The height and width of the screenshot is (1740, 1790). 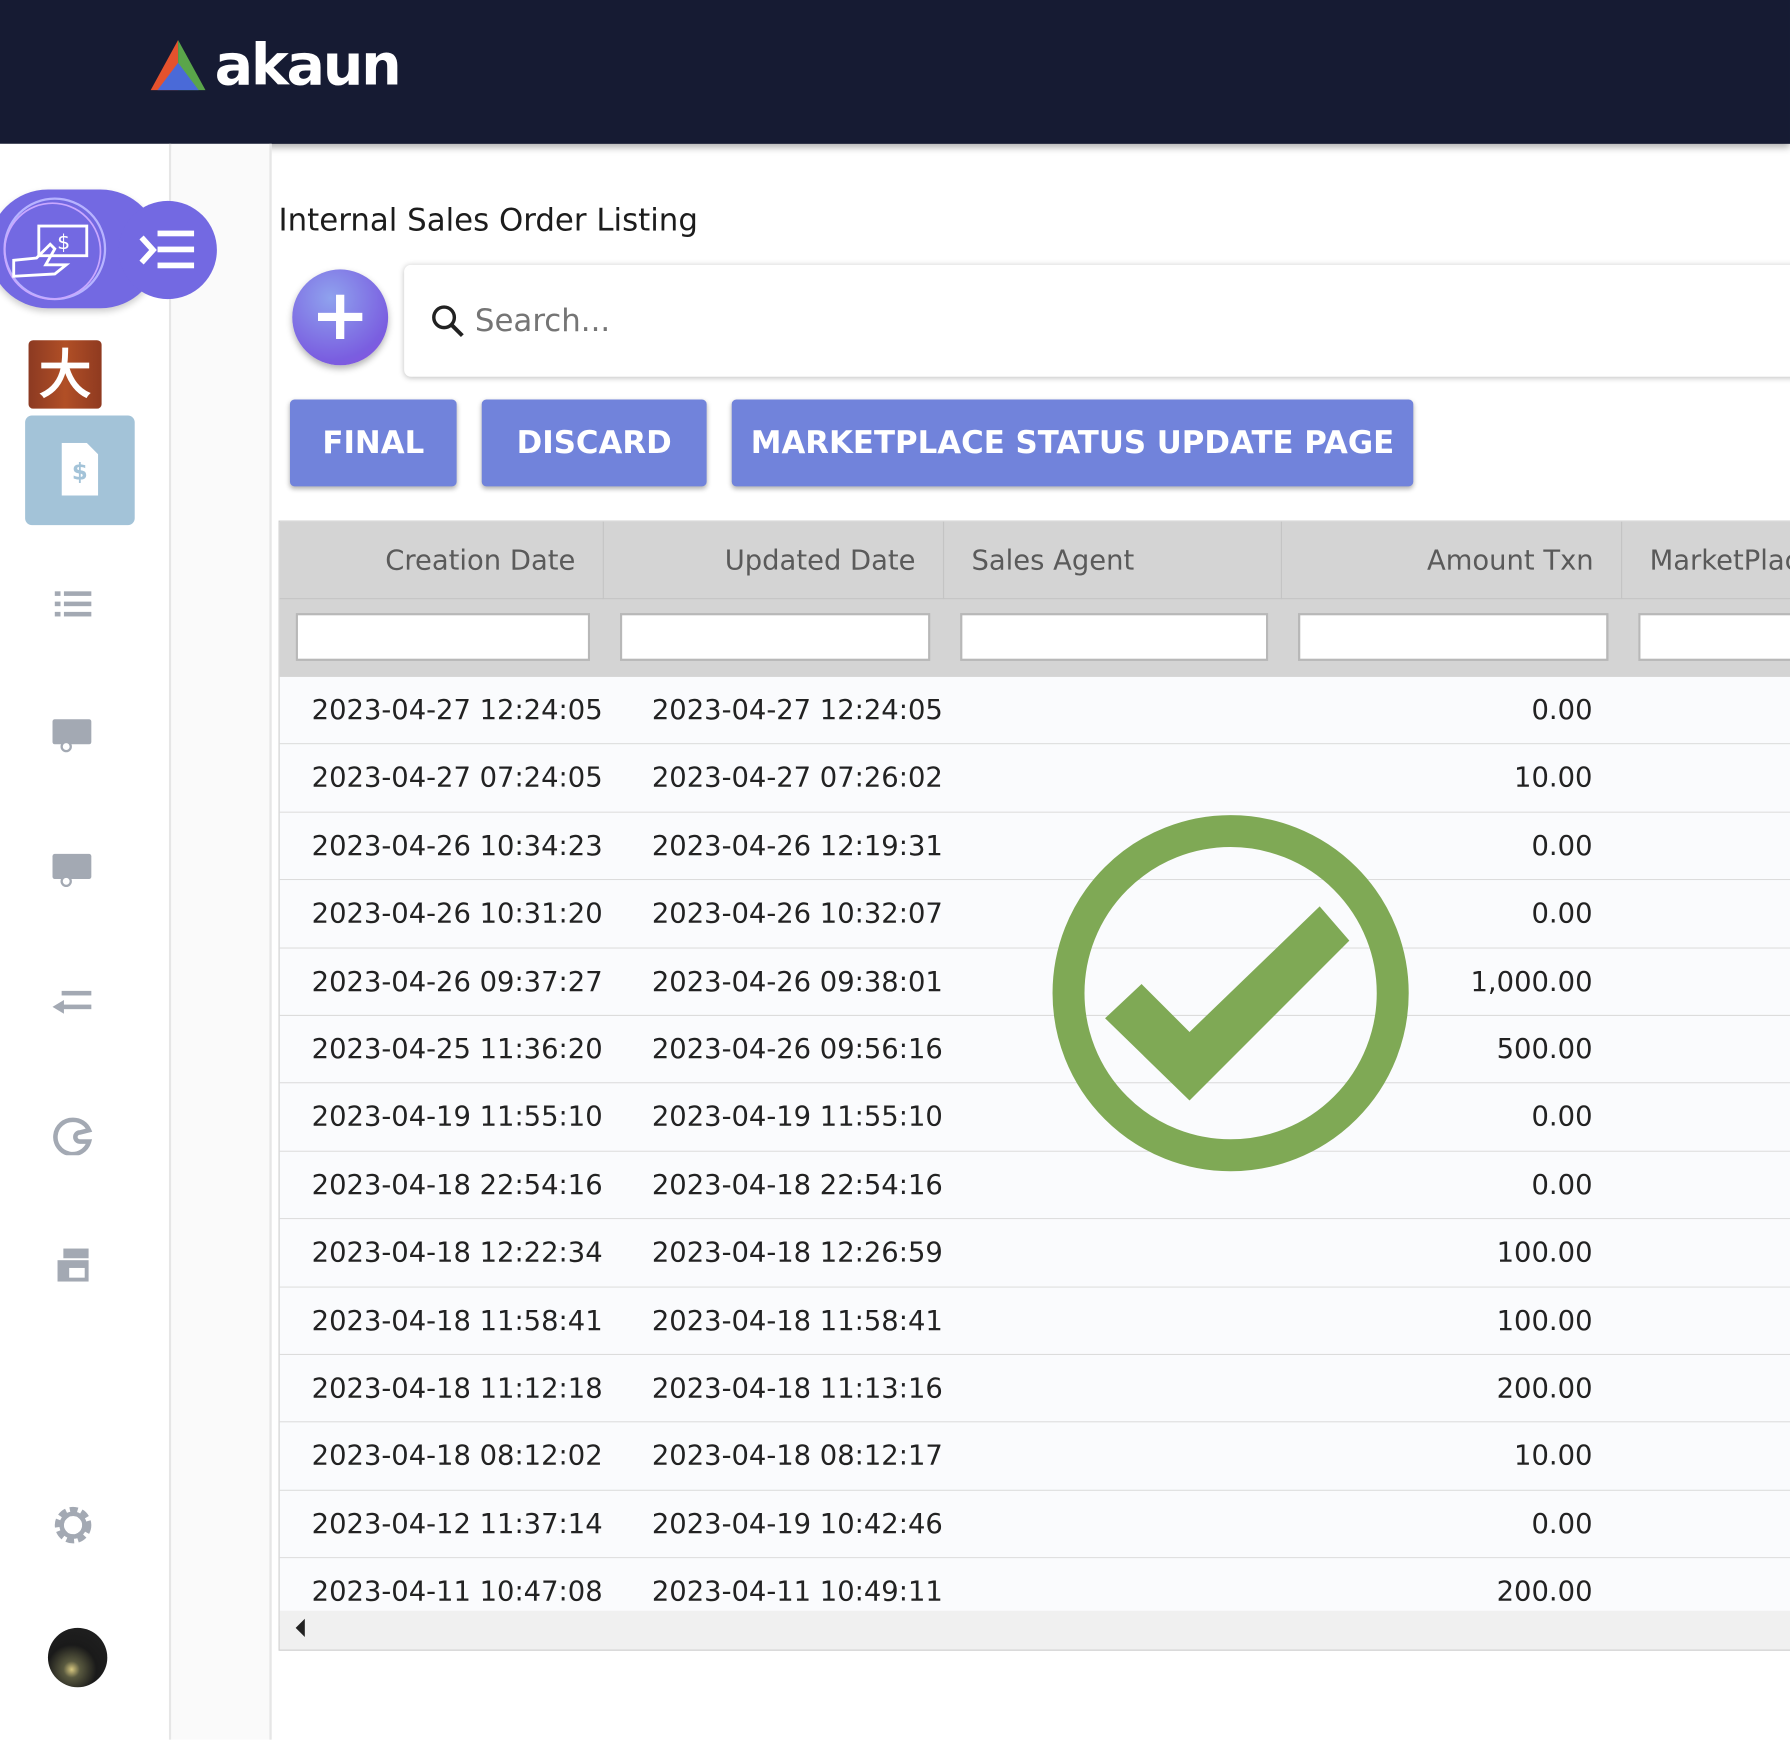 I want to click on table-cell: 2023-04-18 08:12:17, so click(x=797, y=1455).